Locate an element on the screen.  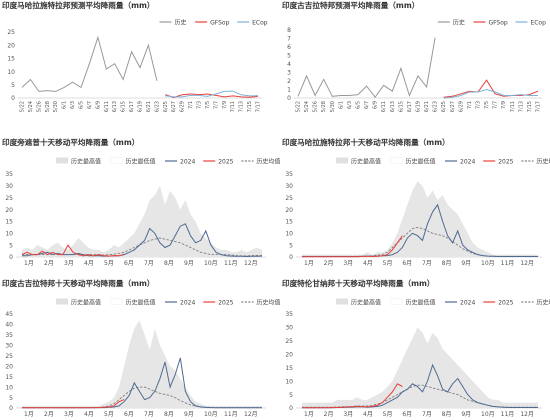
legend-label: 2024 is located at coordinates (467, 161).